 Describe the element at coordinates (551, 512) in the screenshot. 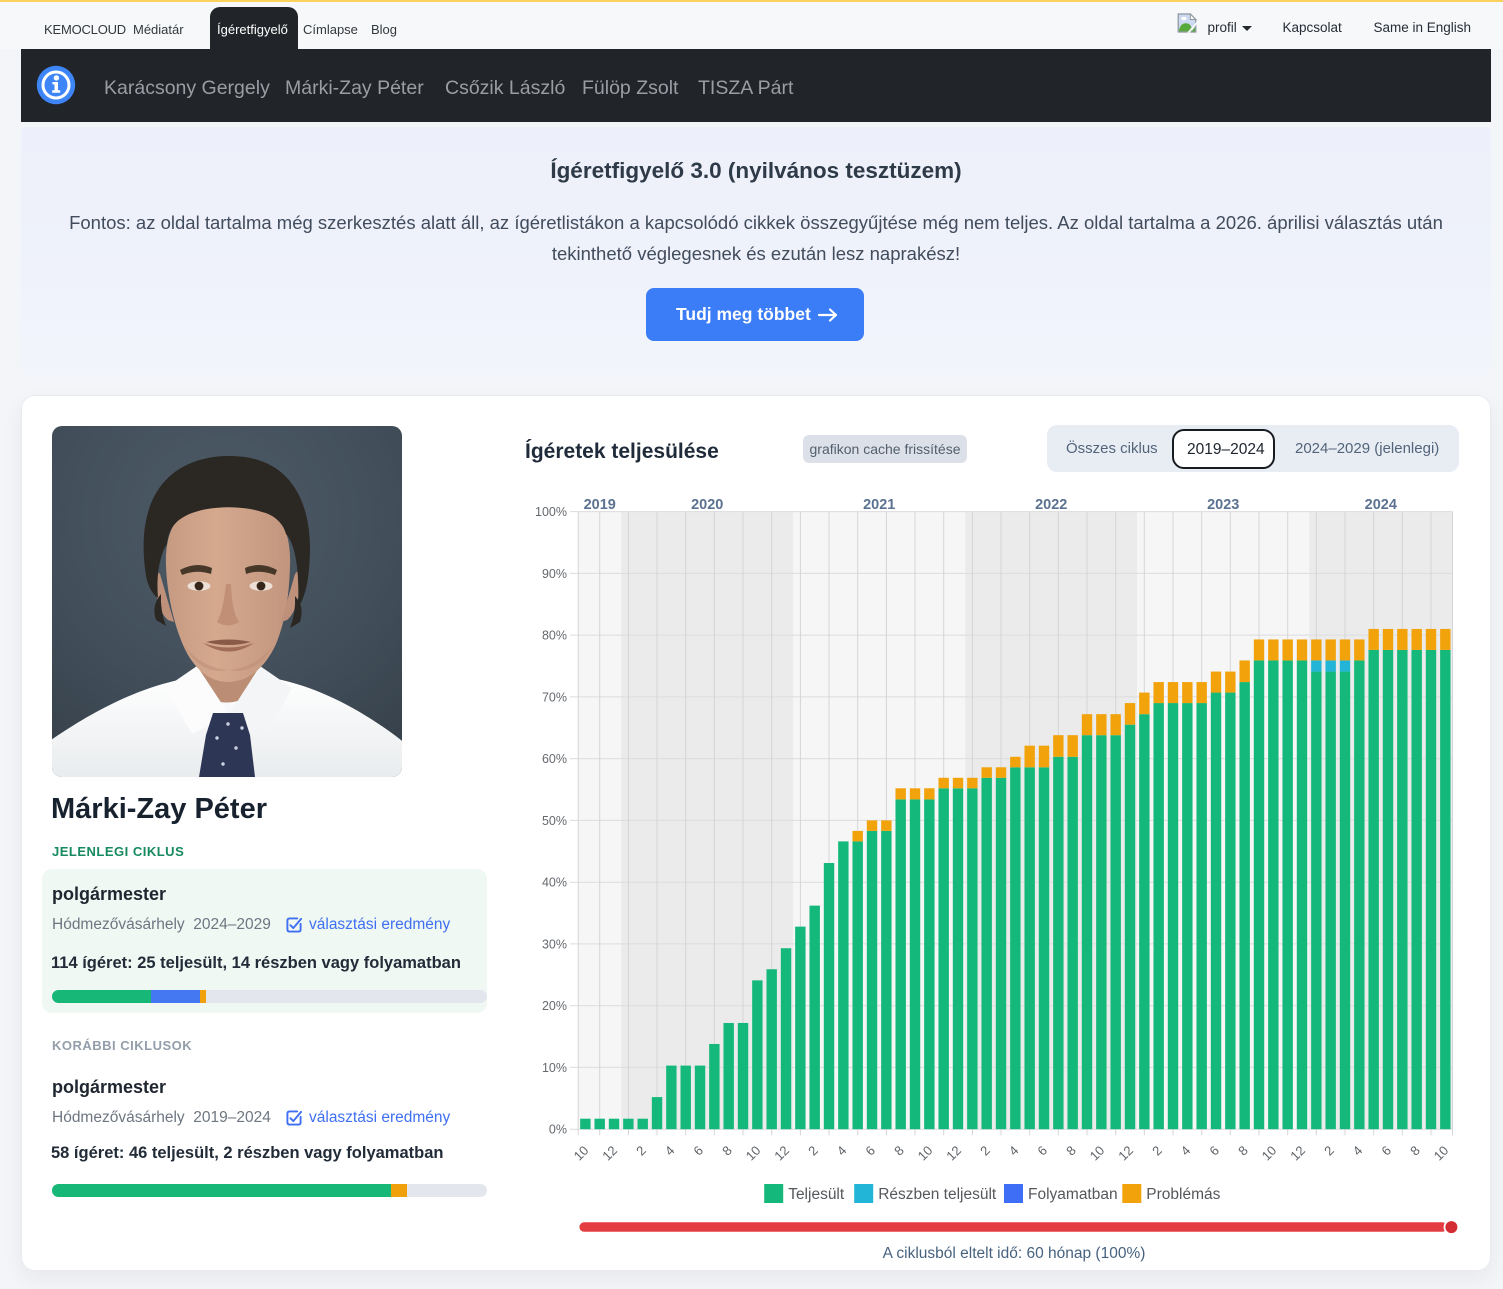

I see `svg-text: 100%` at that location.